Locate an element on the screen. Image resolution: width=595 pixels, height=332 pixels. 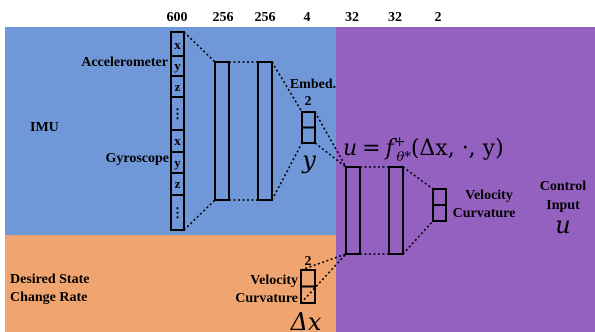
layer-size-4: 4 is located at coordinates (307, 17).